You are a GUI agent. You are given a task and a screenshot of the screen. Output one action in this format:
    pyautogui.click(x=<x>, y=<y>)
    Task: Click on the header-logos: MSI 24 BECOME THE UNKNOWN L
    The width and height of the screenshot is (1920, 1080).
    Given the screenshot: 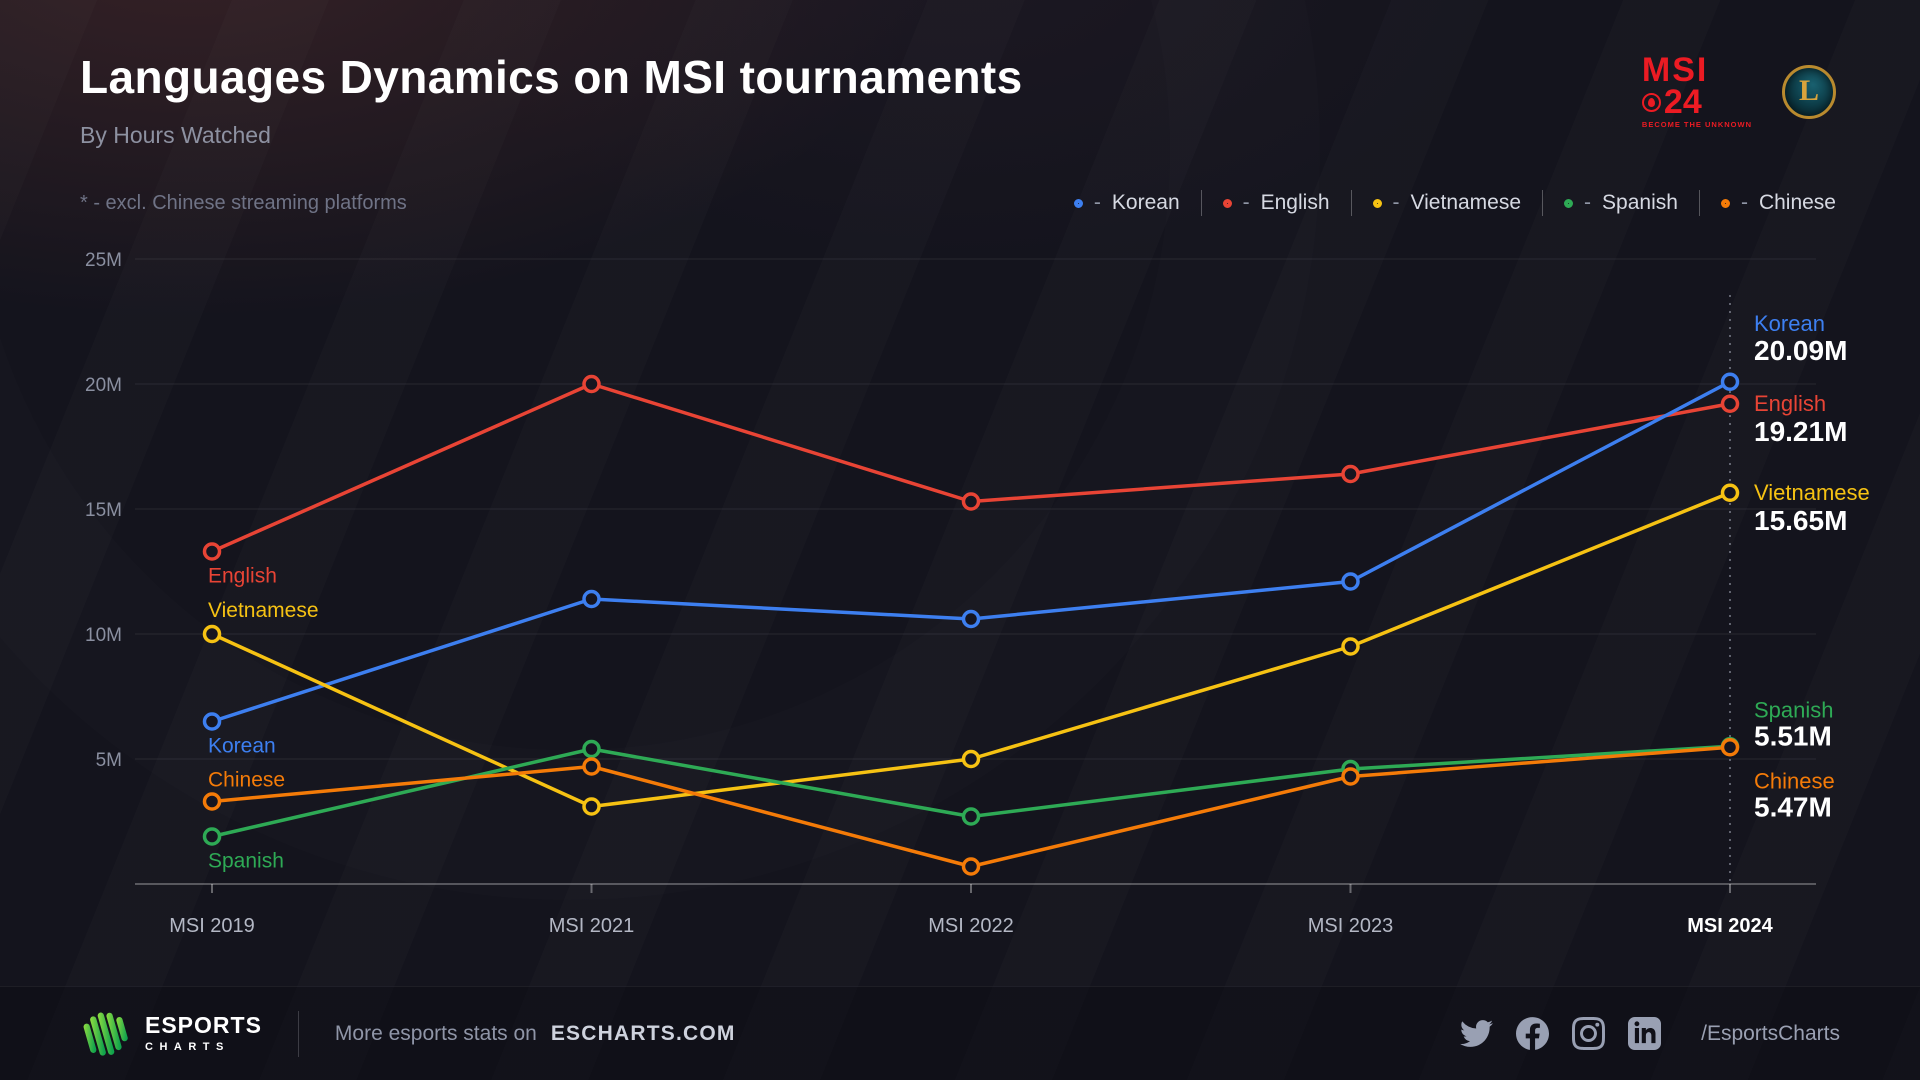 What is the action you would take?
    pyautogui.click(x=1738, y=90)
    